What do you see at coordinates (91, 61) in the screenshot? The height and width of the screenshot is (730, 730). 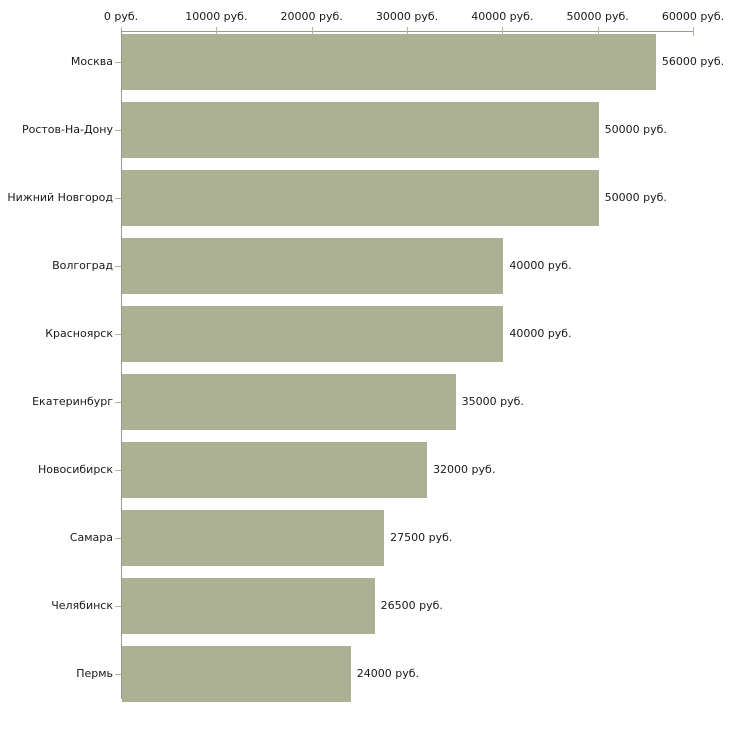 I see `category-label: Москва` at bounding box center [91, 61].